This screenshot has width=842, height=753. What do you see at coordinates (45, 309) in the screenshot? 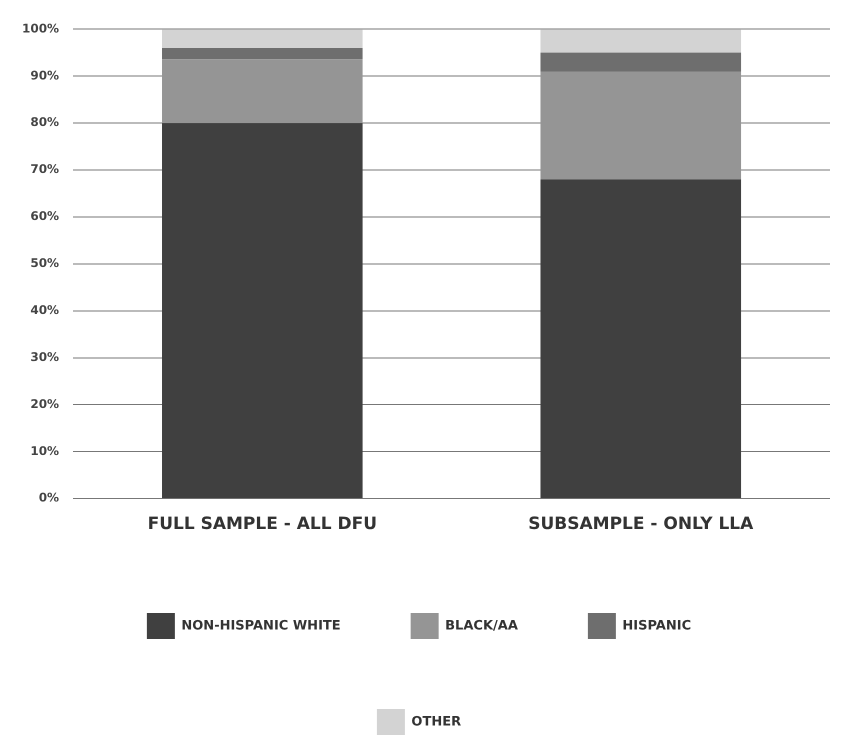
I see `y-tick-label: 40%` at bounding box center [45, 309].